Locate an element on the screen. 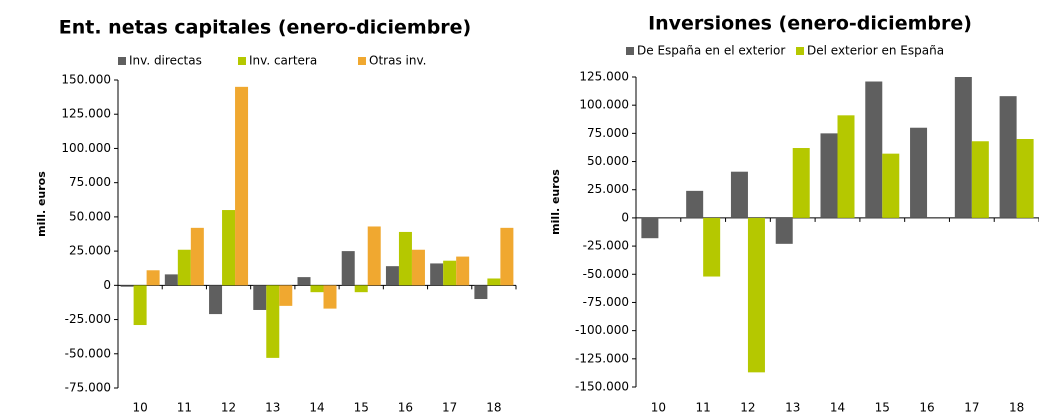 The image size is (1039, 414). legend-label: Inv. directas is located at coordinates (165, 61).